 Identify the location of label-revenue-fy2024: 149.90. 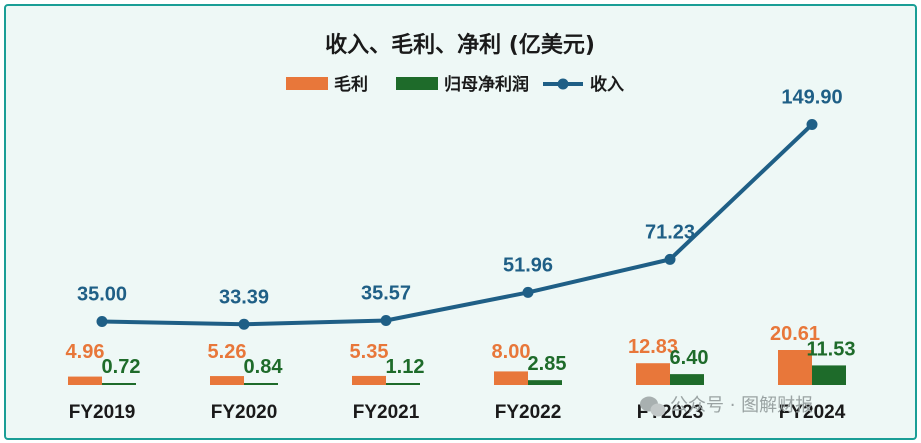
(811, 98).